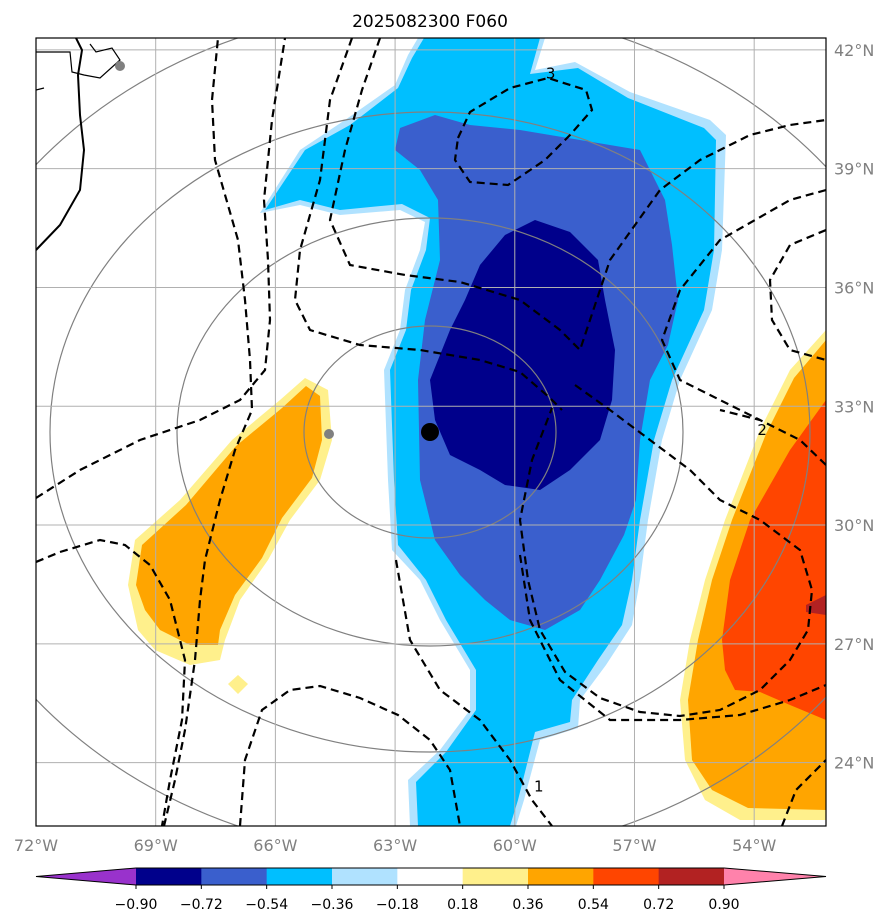 The width and height of the screenshot is (896, 924). What do you see at coordinates (515, 845) in the screenshot?
I see `lon-tick-label: 60°W` at bounding box center [515, 845].